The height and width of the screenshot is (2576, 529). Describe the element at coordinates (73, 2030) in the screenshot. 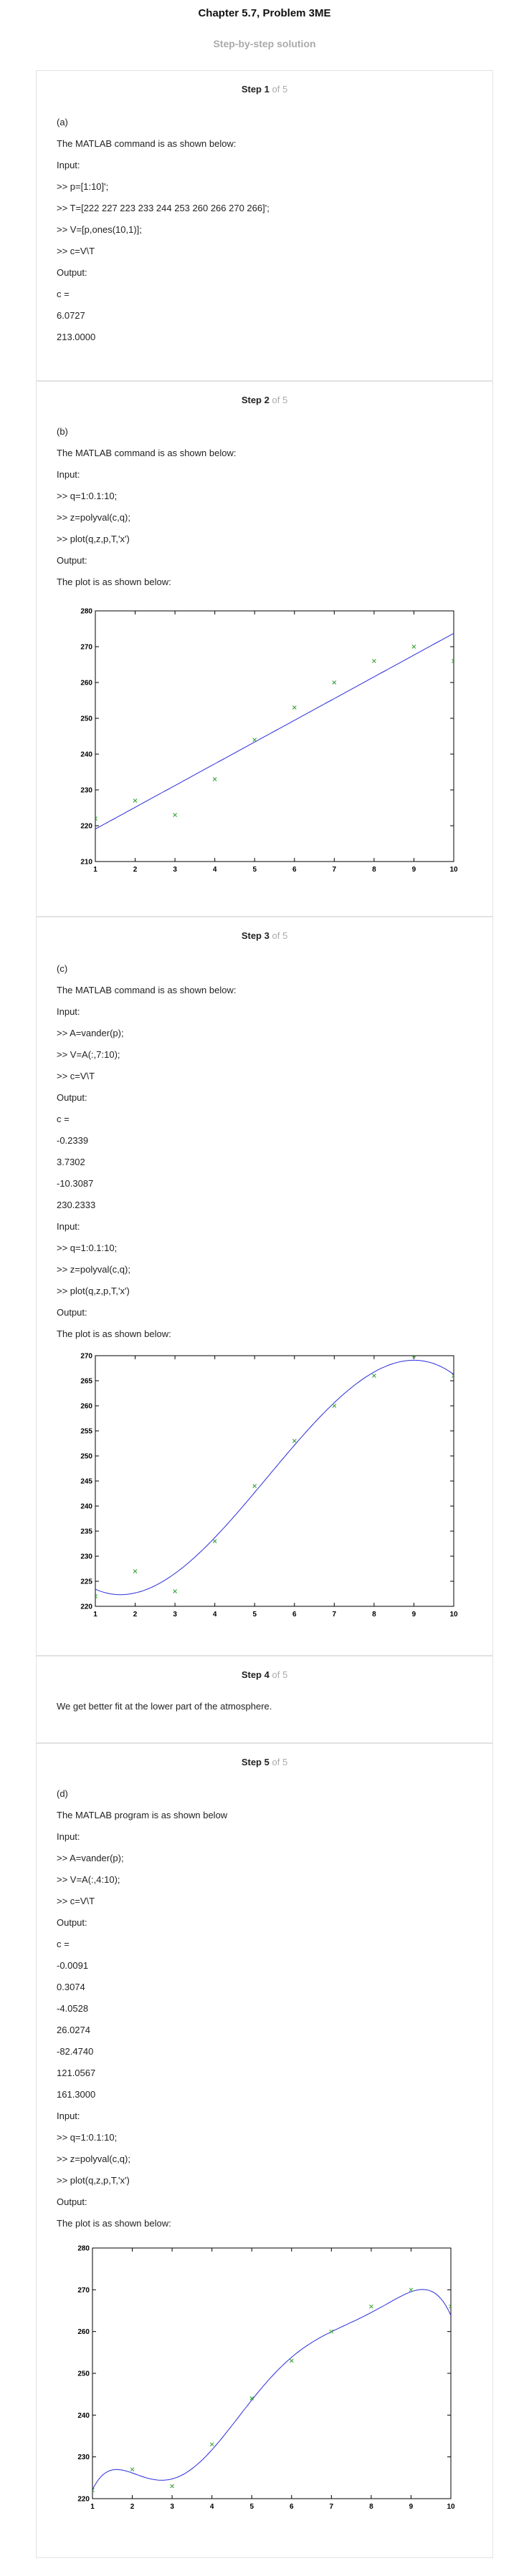

I see `output-line: 26.0274` at that location.